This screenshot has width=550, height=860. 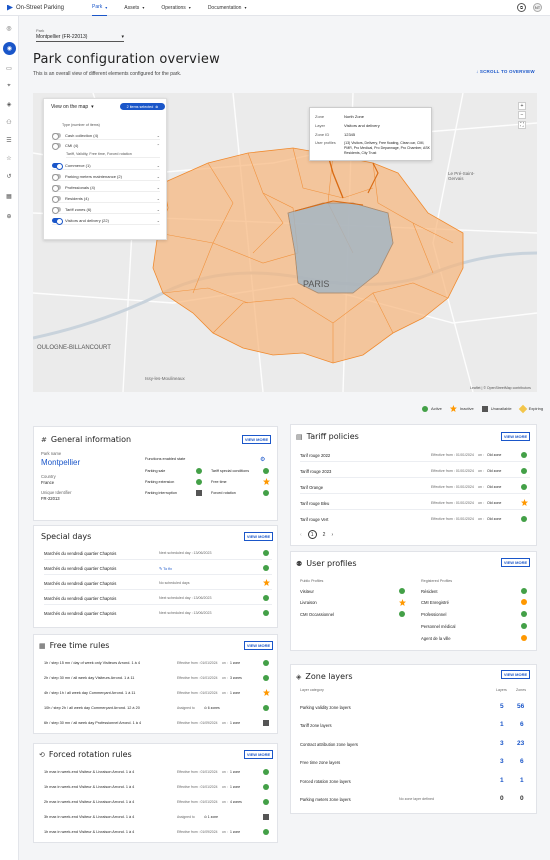 I want to click on tariff-name: Tarif rouge 2022, so click(x=315, y=455).